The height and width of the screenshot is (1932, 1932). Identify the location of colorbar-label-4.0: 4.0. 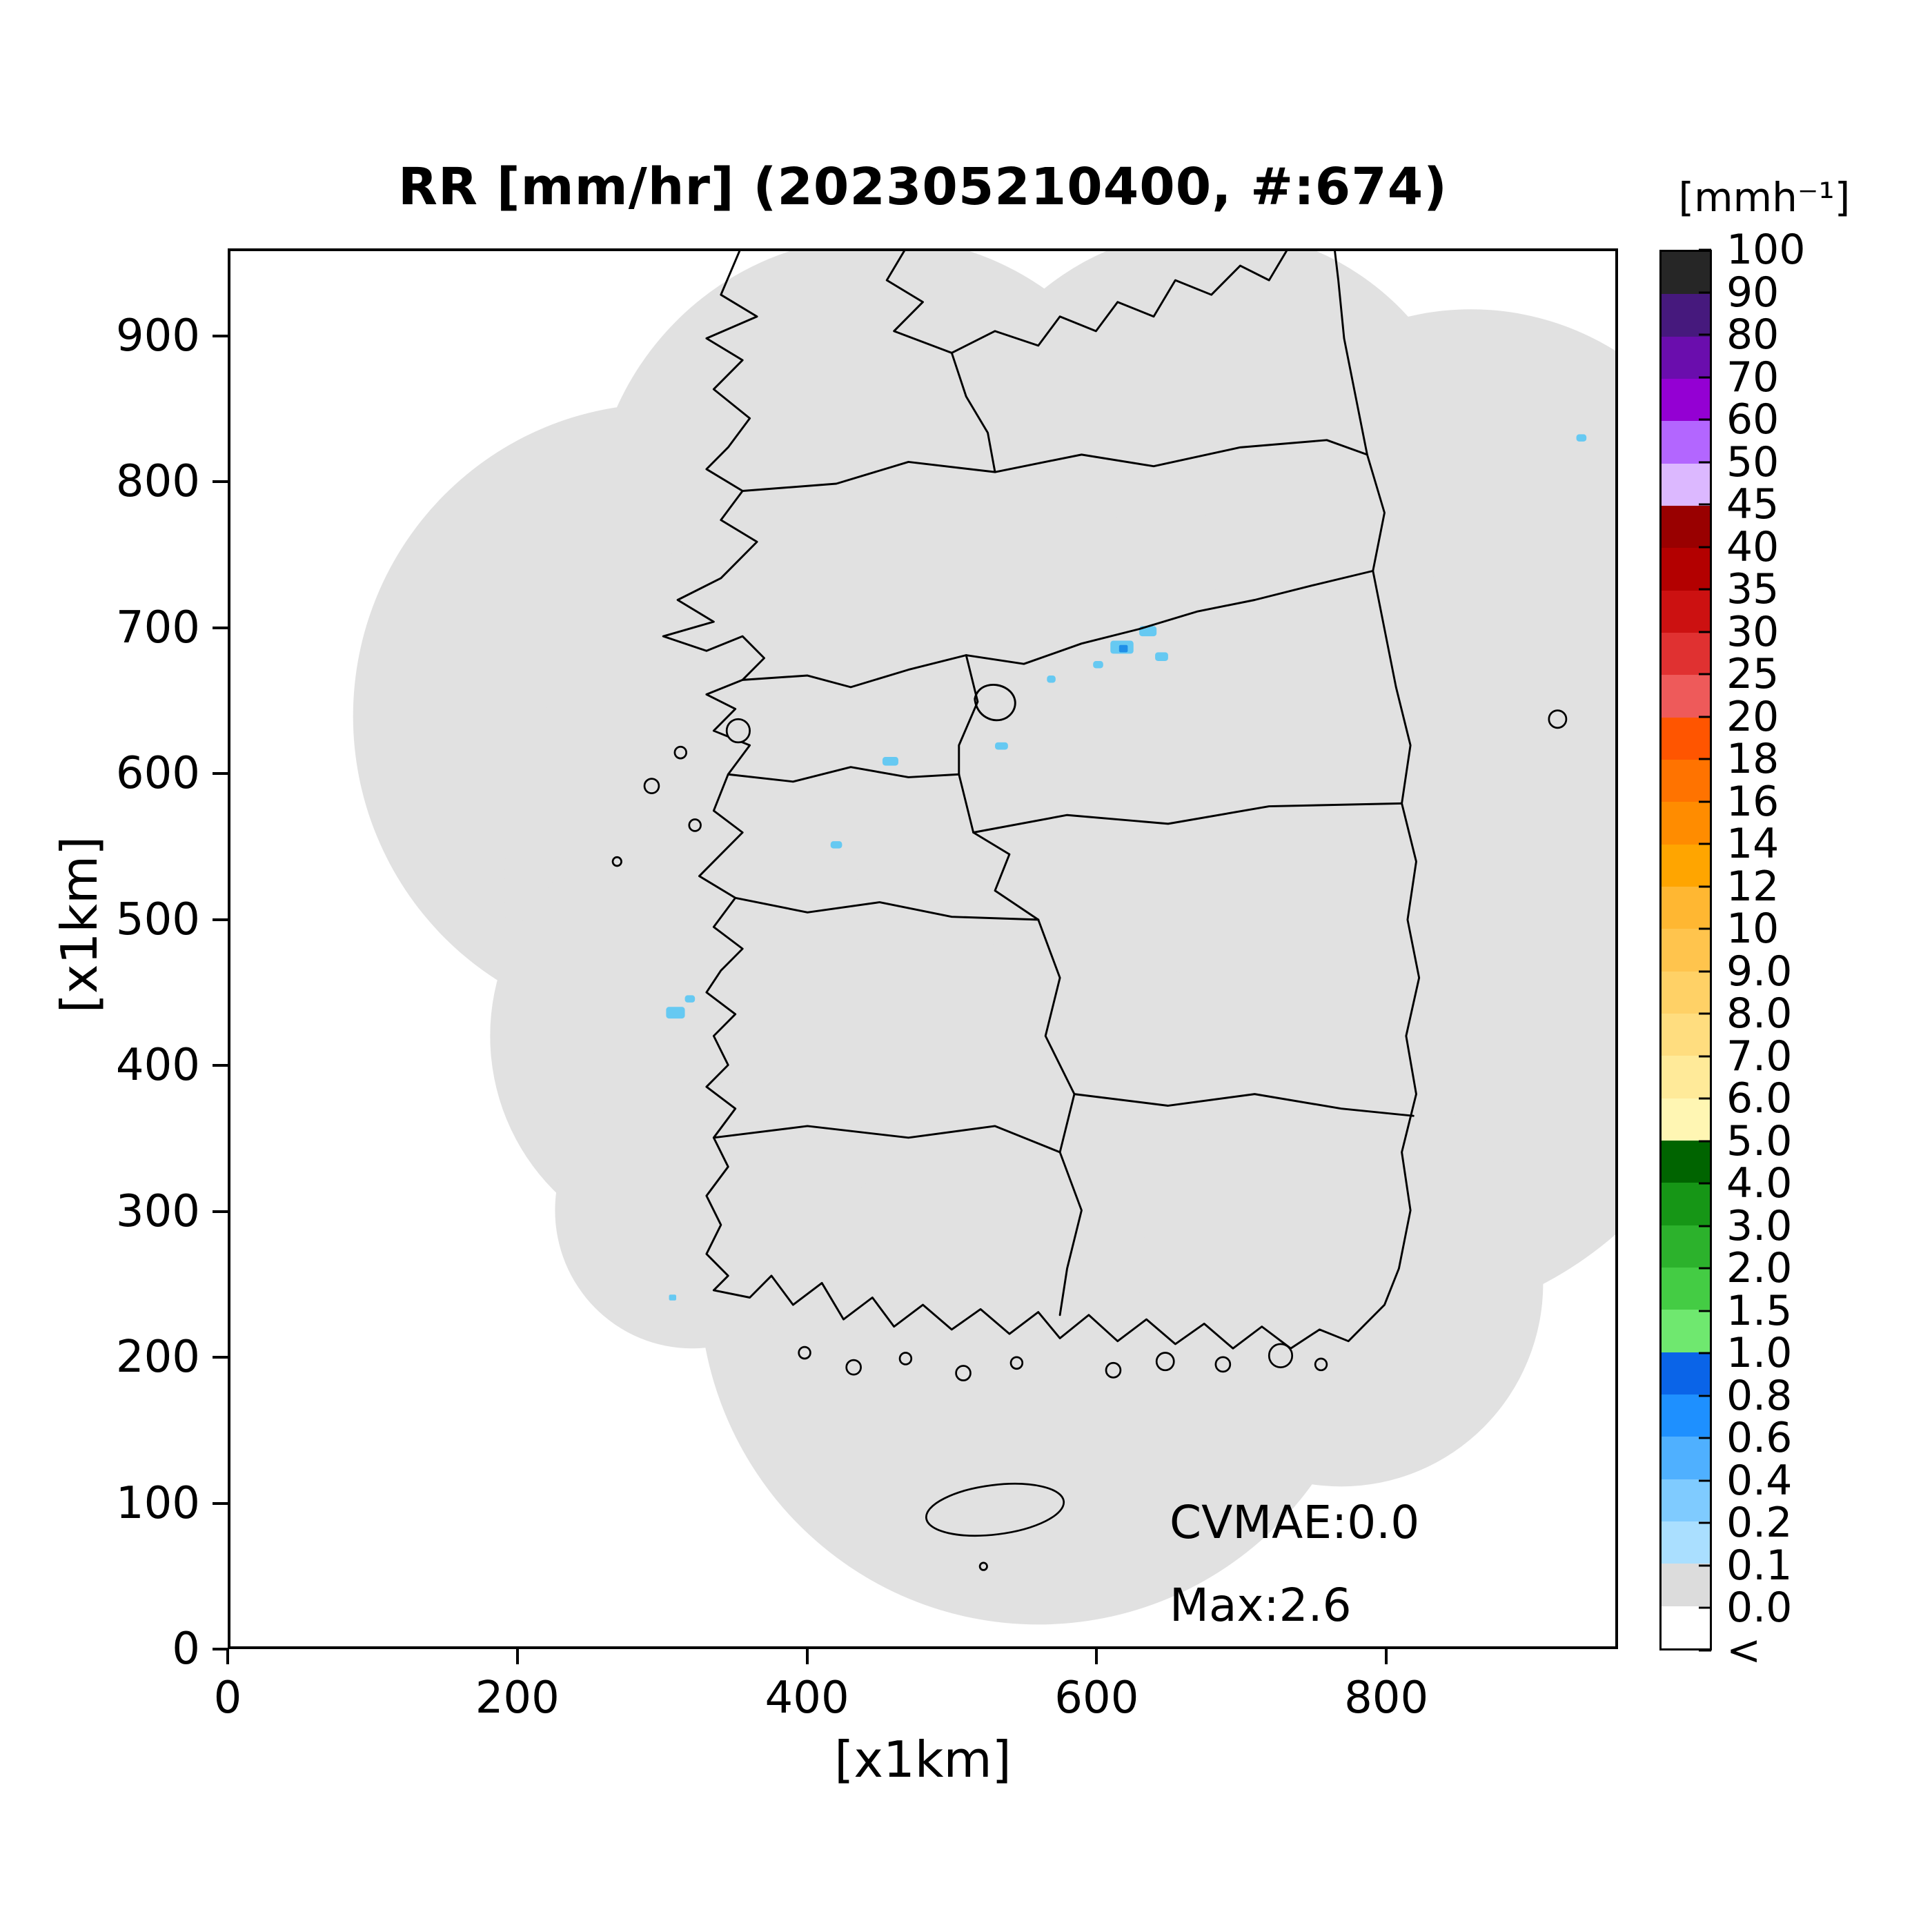
(1759, 1183).